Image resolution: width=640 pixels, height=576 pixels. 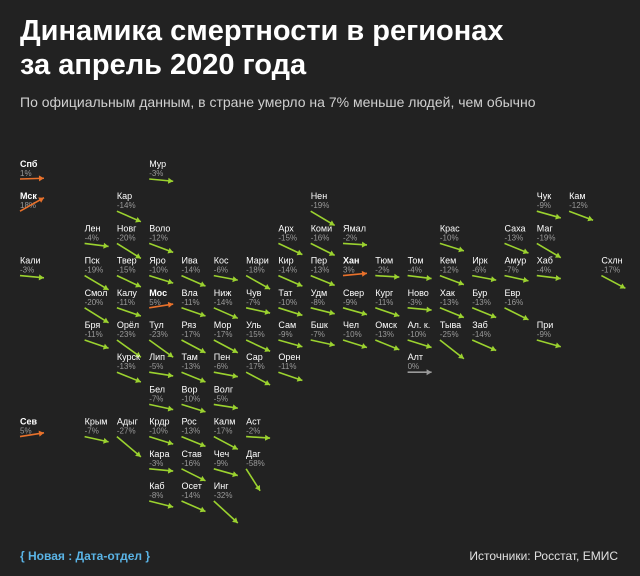 What do you see at coordinates (544, 270) in the screenshot?
I see `region-value: -4%` at bounding box center [544, 270].